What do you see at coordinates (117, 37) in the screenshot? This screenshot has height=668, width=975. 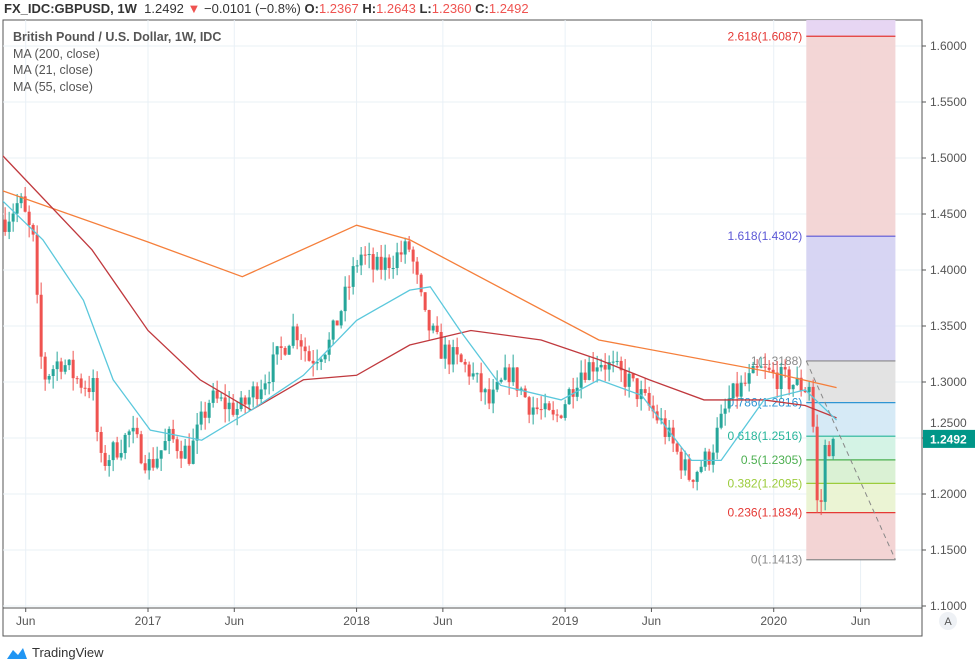 I see `legend-title: British Pound / U.S. Dollar, 1W, IDC` at bounding box center [117, 37].